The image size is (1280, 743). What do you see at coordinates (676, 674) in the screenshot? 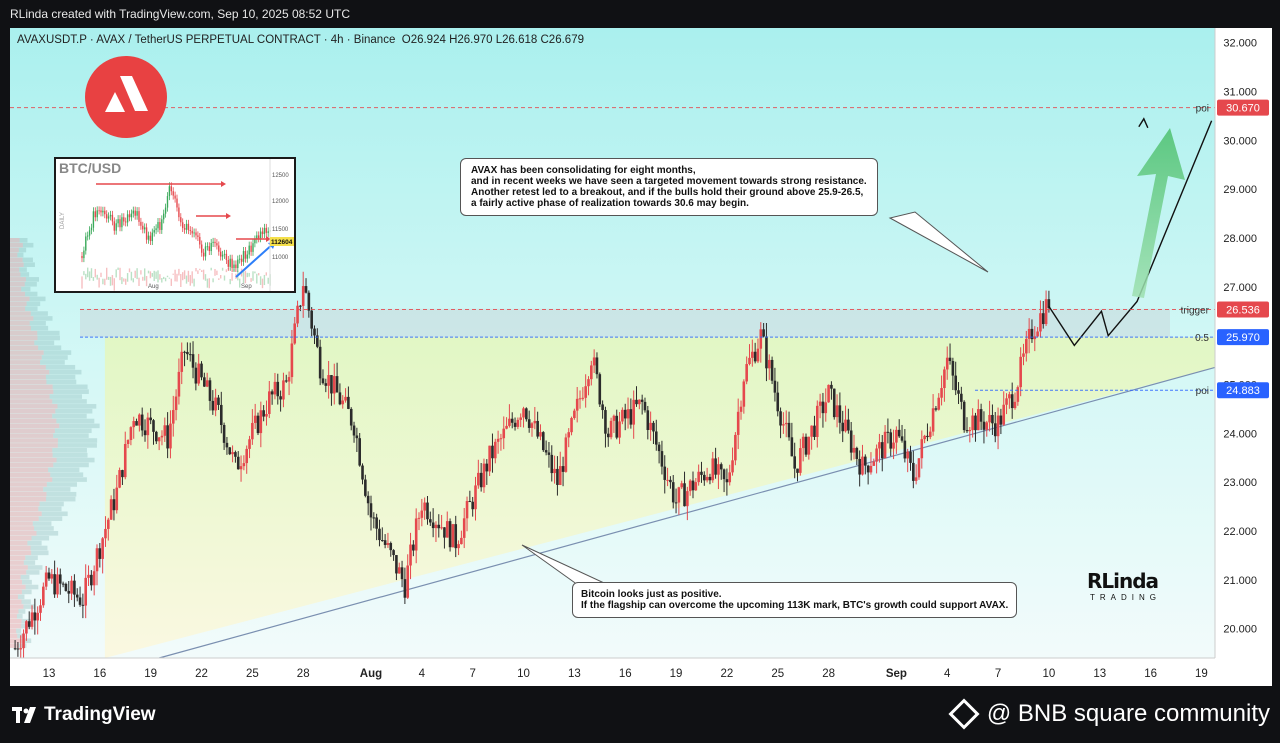
I see `x-tick-12: 19` at bounding box center [676, 674].